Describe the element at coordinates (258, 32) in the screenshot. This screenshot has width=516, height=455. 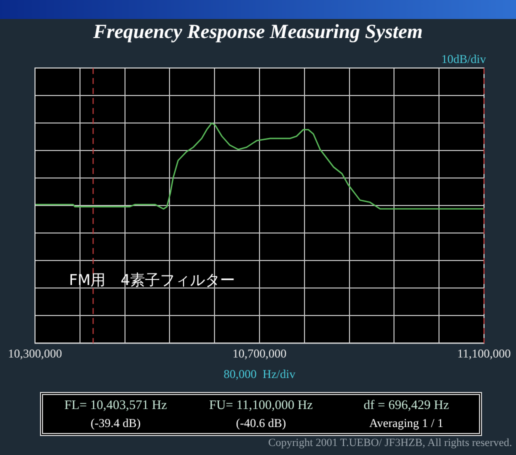
I see `chart-title: Frequency Response Measuring System` at that location.